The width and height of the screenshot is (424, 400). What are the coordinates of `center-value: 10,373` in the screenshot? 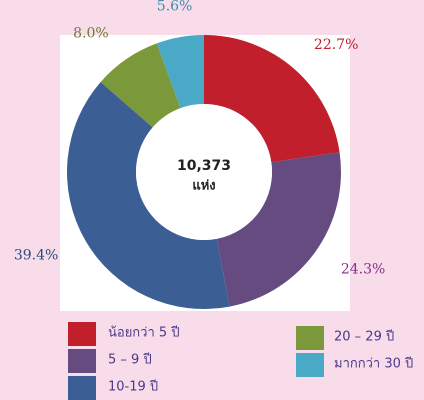 It's located at (204, 166).